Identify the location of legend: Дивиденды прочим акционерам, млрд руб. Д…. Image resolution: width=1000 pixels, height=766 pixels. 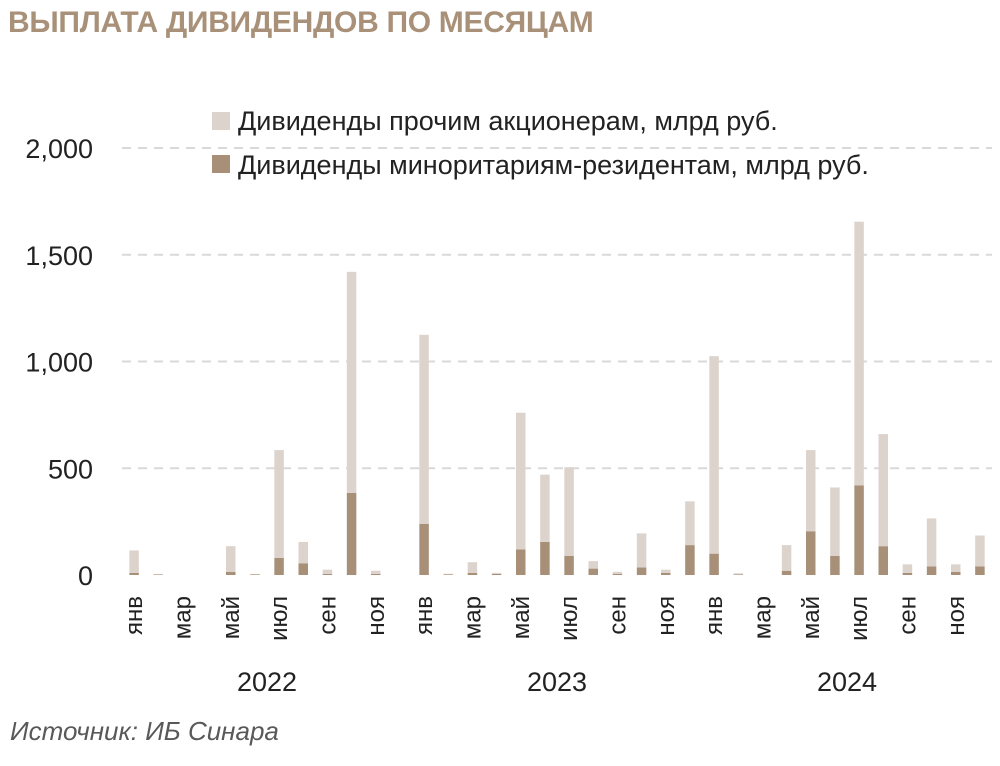
(540, 143).